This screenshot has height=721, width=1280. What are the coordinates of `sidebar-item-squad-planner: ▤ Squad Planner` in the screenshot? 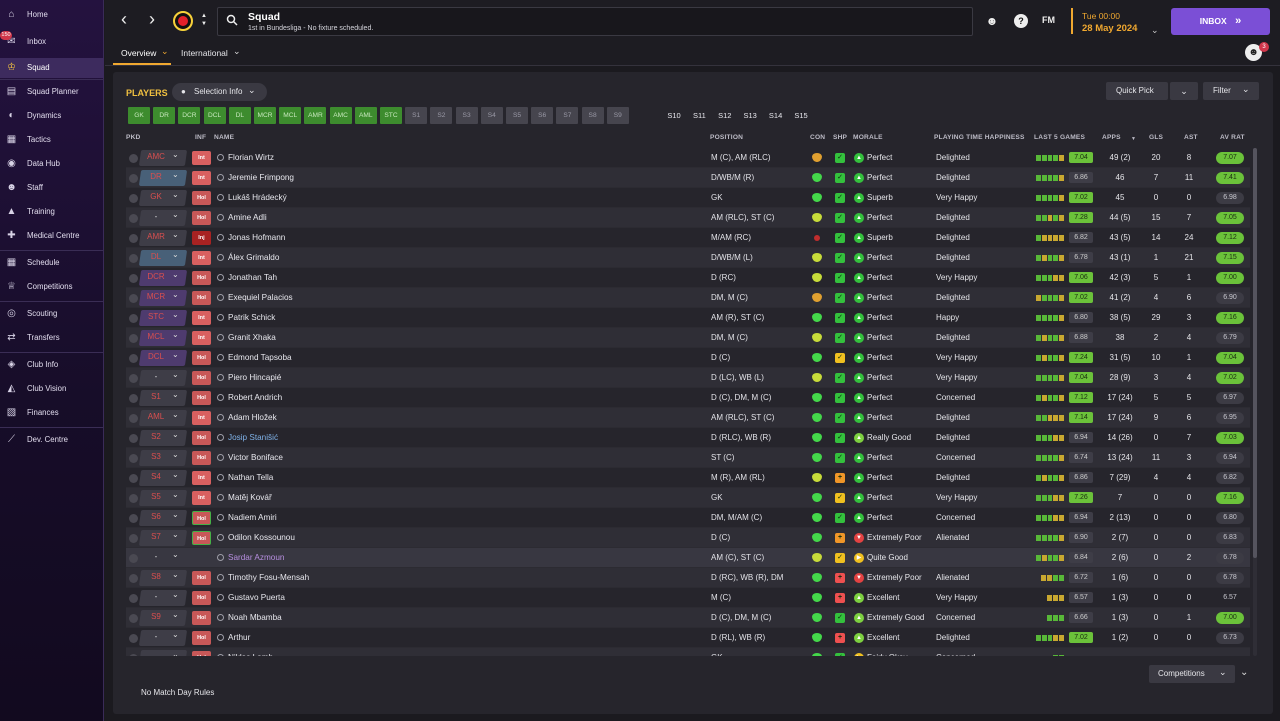 It's located at (52, 92).